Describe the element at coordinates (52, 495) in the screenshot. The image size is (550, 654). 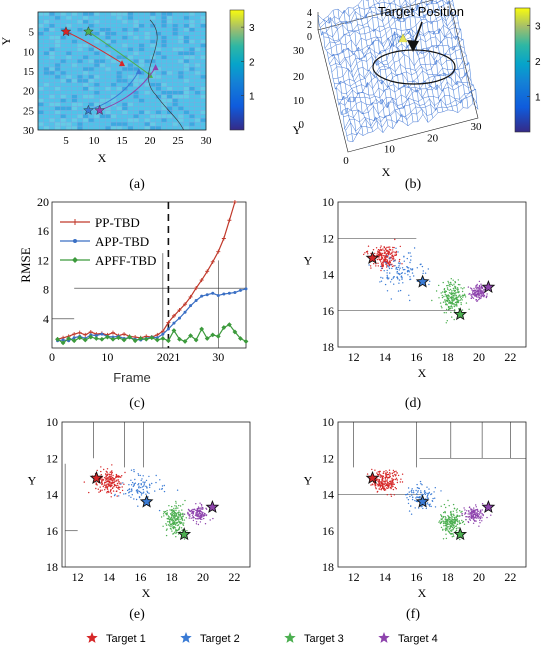
I see `y-tick-label: 14` at that location.